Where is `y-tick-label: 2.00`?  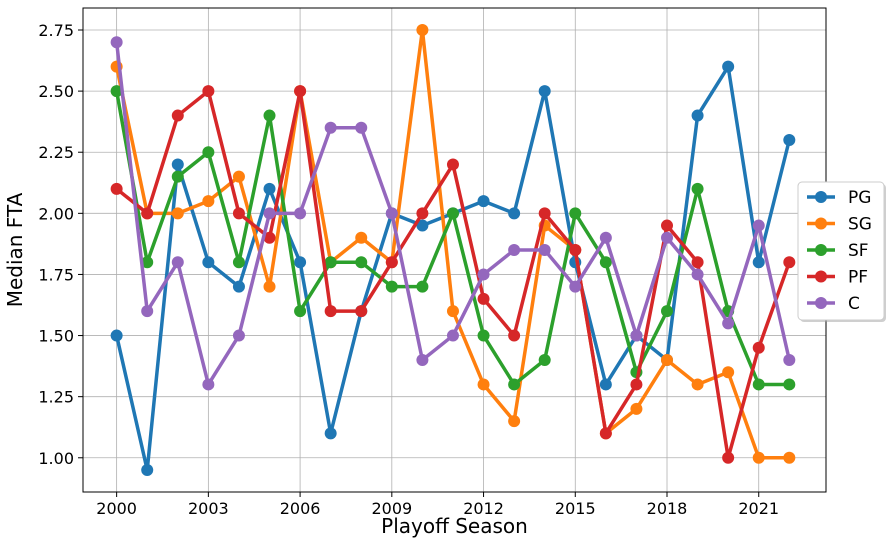
y-tick-label: 2.00 is located at coordinates (56, 213).